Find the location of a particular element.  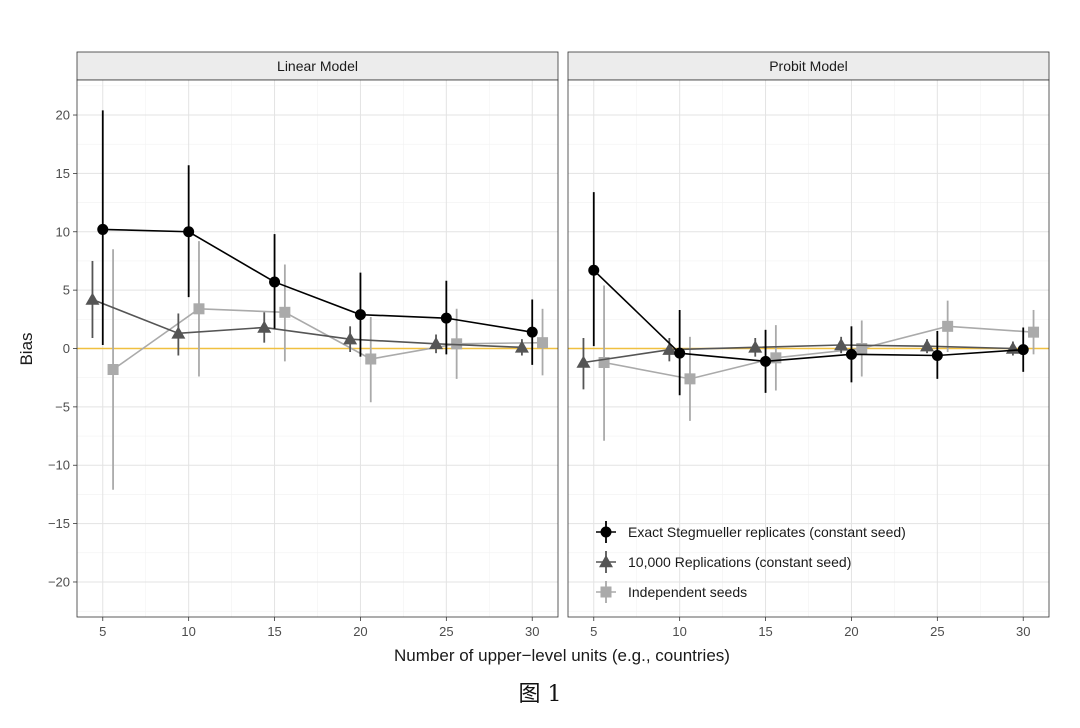

legend-item-3: Independent seeds is located at coordinates (671, 592).